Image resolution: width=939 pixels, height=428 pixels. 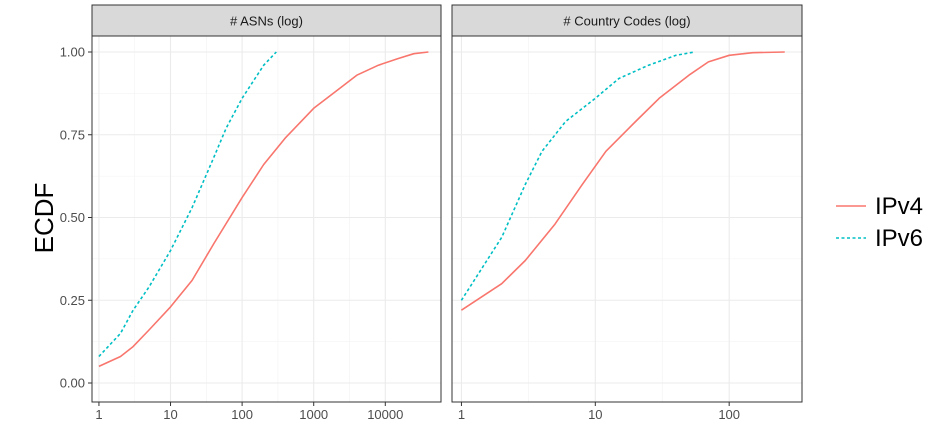 I want to click on legend: IPv4 IPv6, so click(x=879, y=222).